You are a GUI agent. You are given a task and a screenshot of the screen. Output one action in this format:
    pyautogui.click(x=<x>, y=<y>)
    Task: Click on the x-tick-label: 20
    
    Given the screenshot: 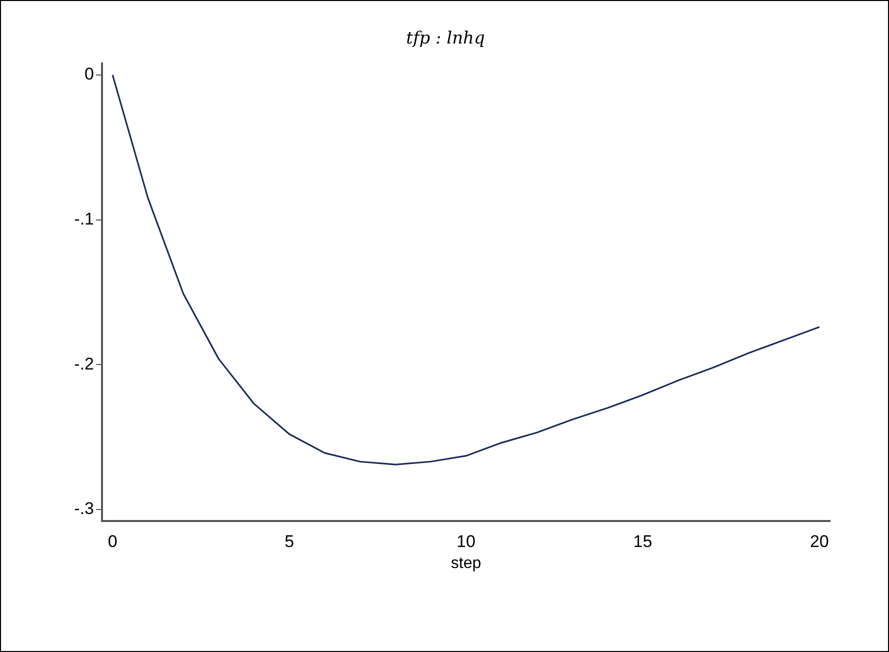 What is the action you would take?
    pyautogui.click(x=819, y=541)
    